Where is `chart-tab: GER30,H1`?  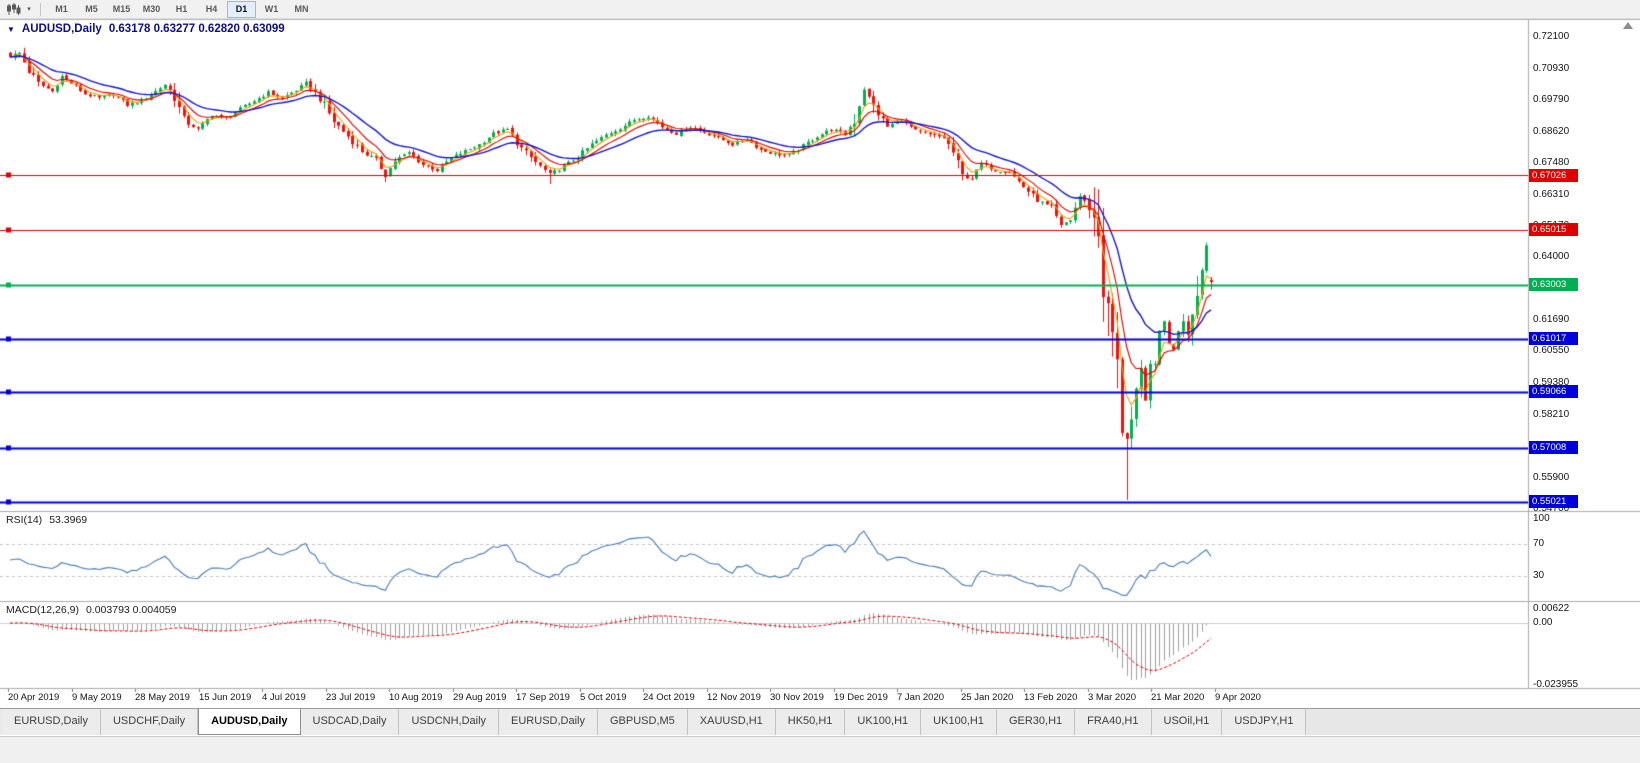 chart-tab: GER30,H1 is located at coordinates (1036, 722).